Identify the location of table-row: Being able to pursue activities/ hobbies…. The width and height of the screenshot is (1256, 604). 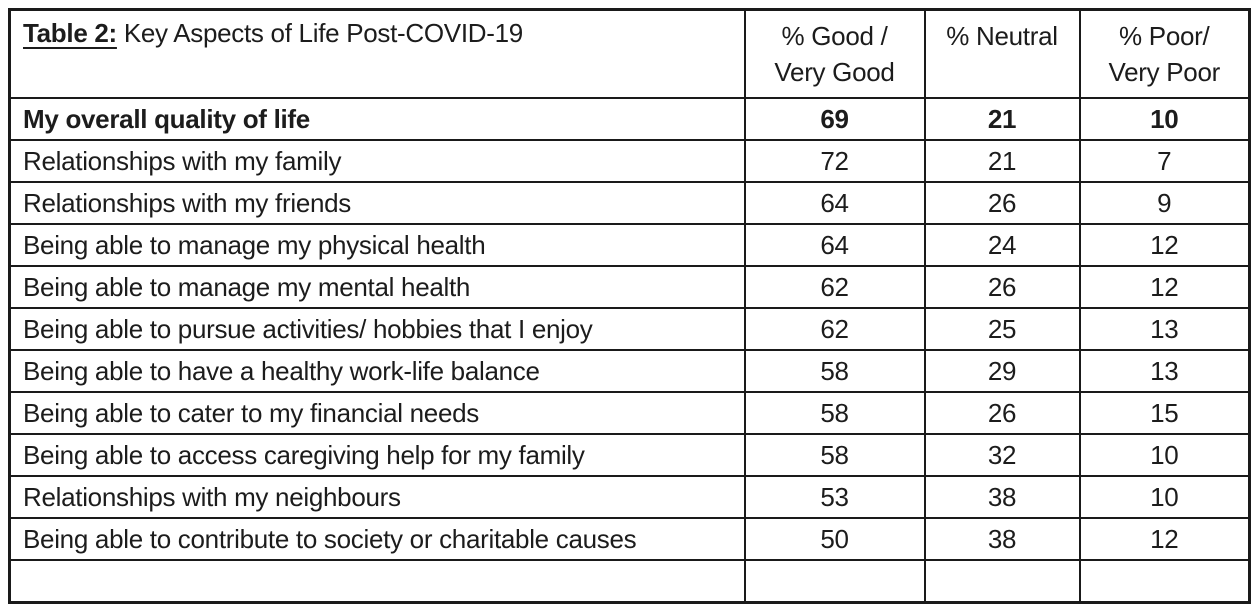
(629, 329).